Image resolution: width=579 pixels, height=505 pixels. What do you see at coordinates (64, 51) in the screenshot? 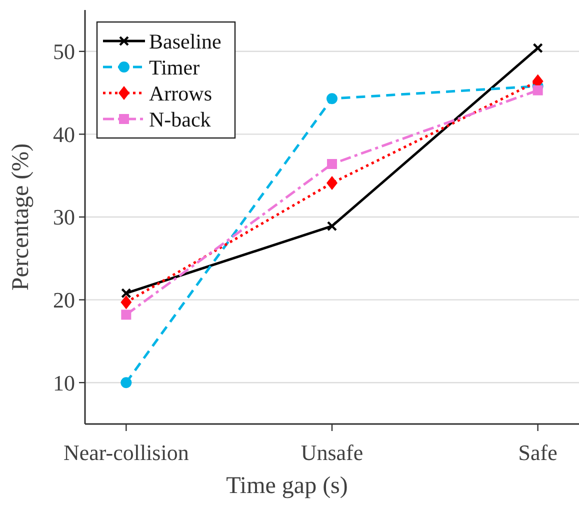
I see `y-tick-label: 50` at bounding box center [64, 51].